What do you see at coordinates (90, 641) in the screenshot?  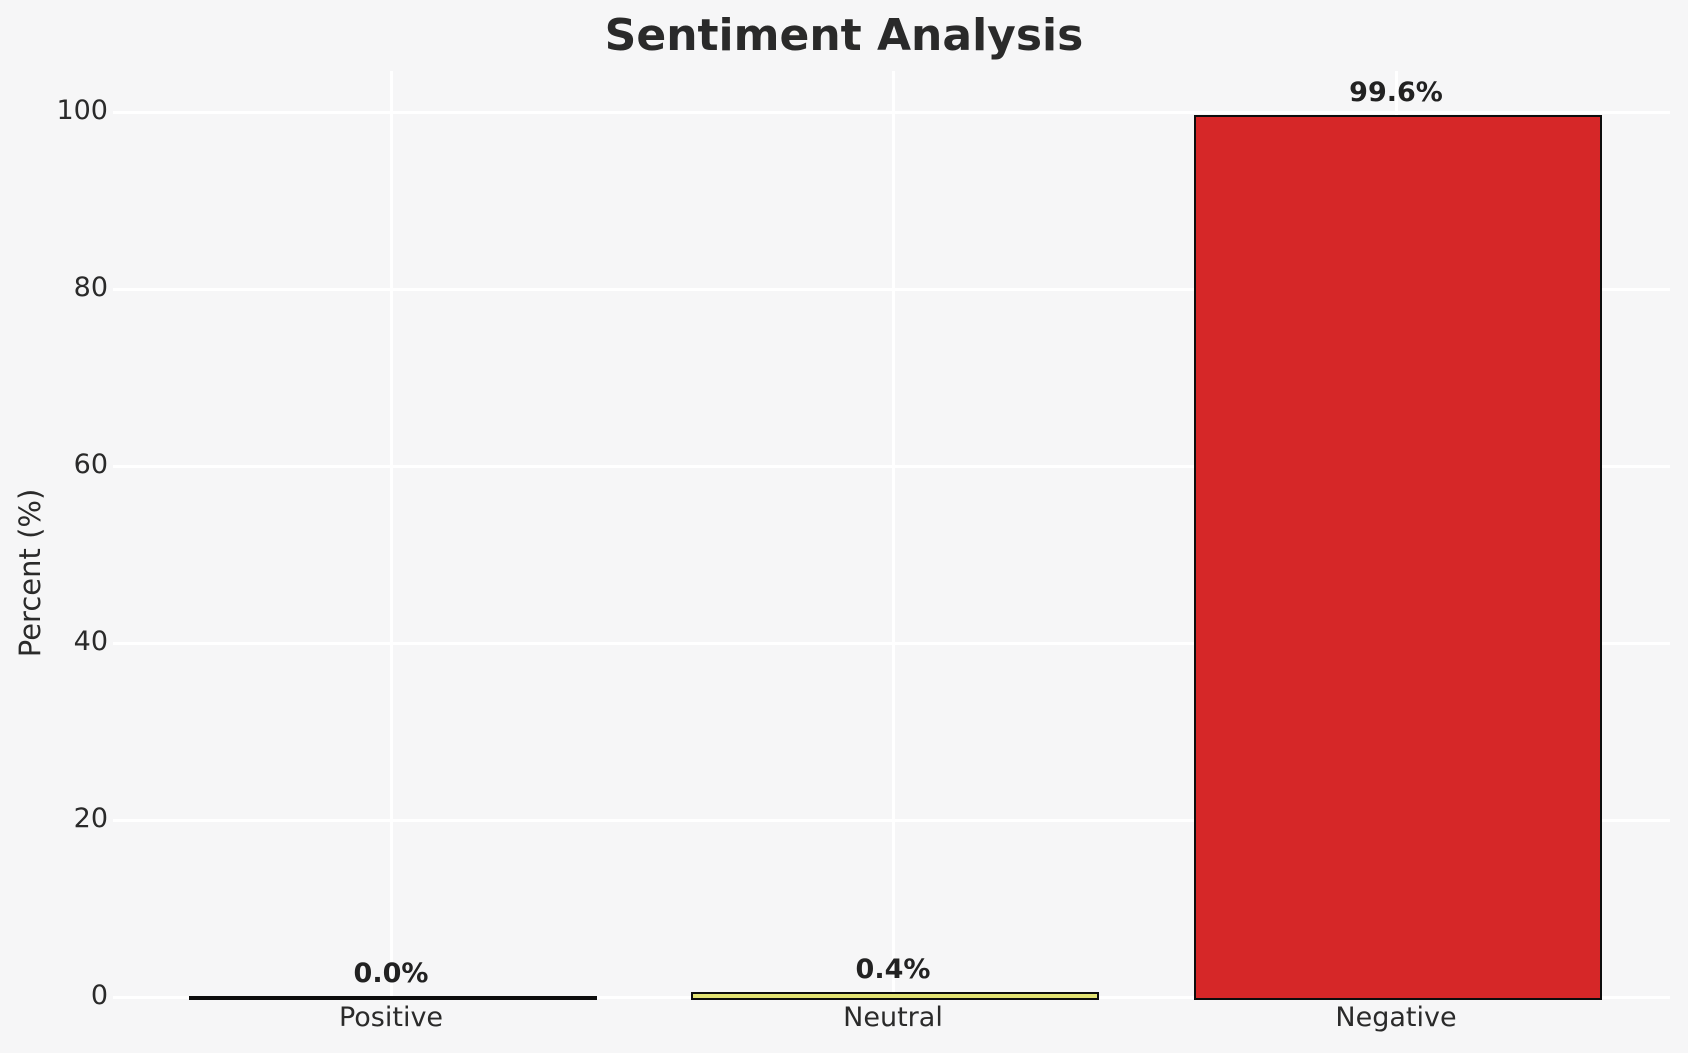 I see `y-tick-label: 40` at bounding box center [90, 641].